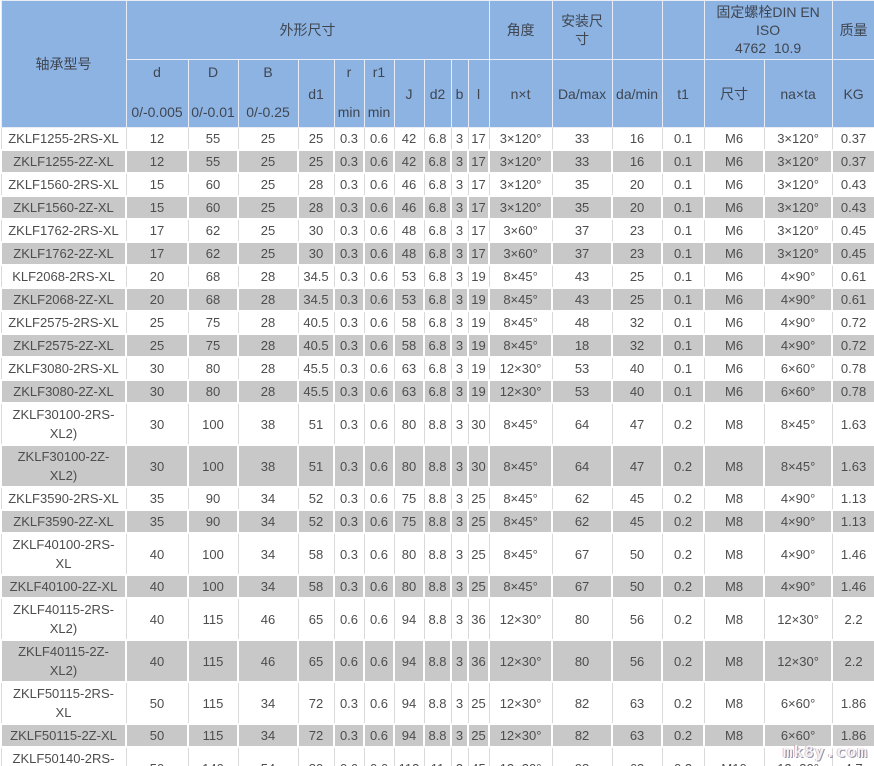 The height and width of the screenshot is (766, 874). I want to click on value-cell: M10, so click(734, 756).